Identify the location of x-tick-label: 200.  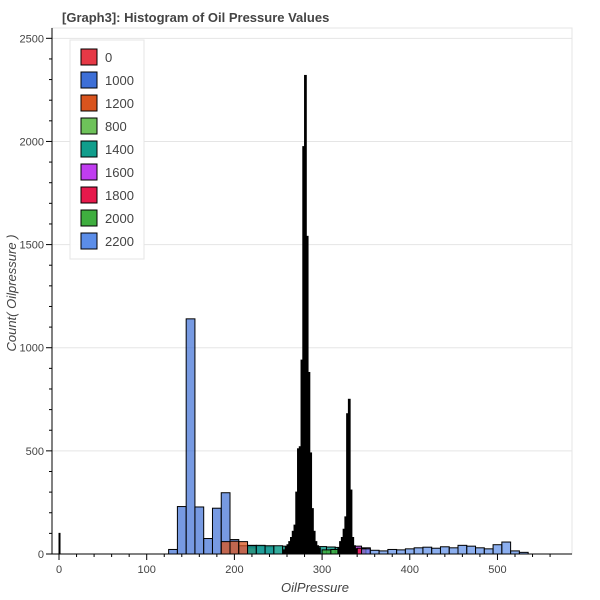
(234, 570).